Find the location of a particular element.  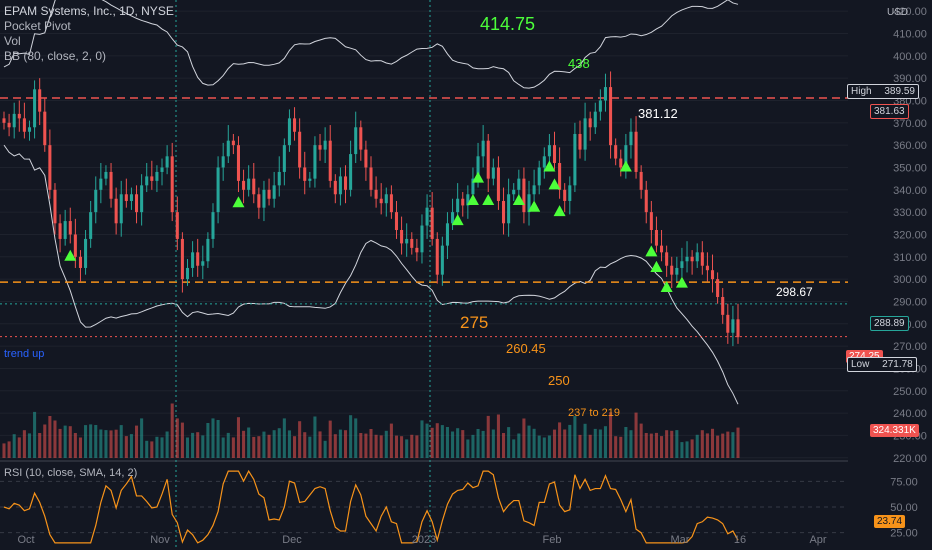

symbol-title: EPAM Systems, Inc., 1D, NYSE is located at coordinates (89, 11).